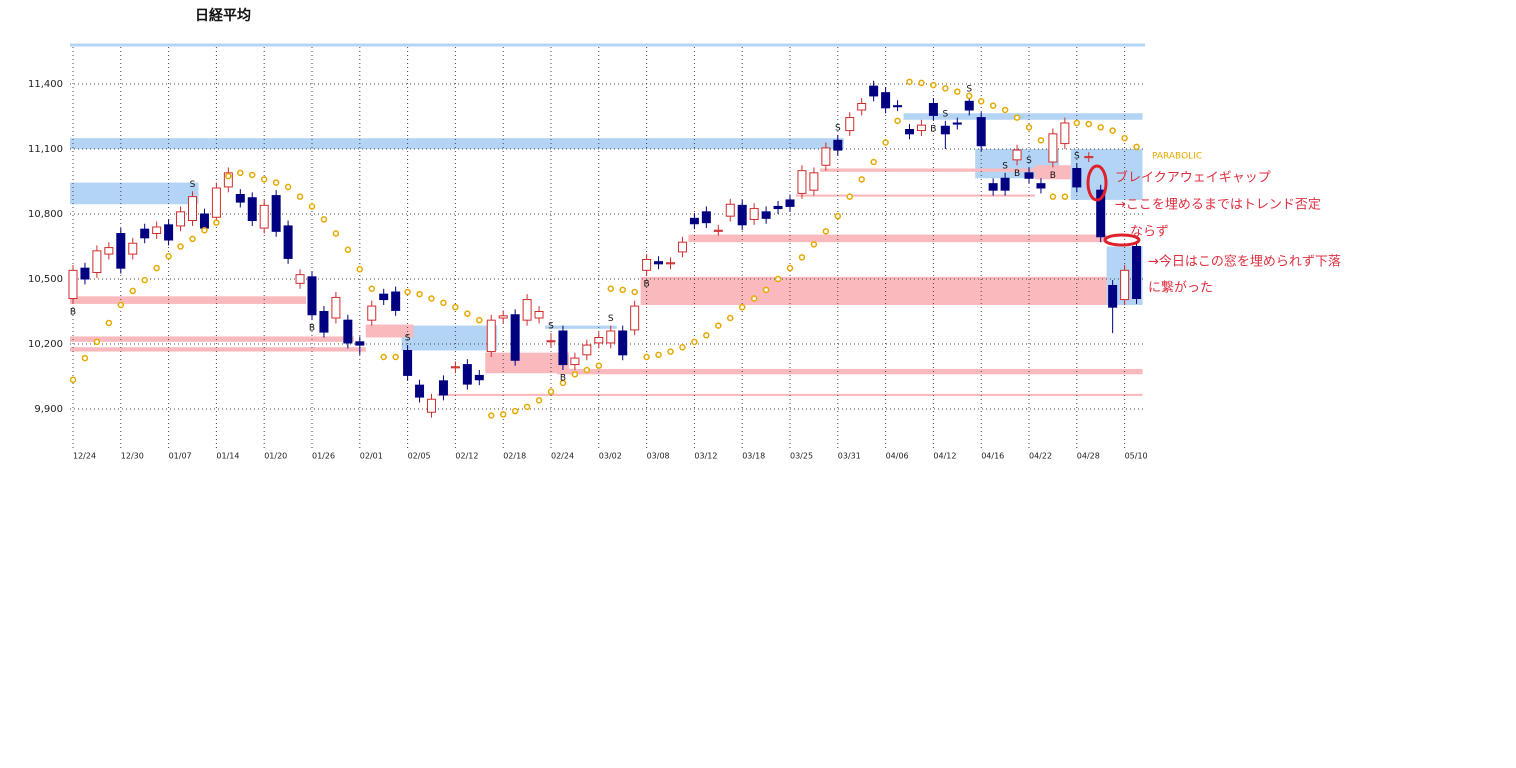 The height and width of the screenshot is (768, 1516). Describe the element at coordinates (1180, 288) in the screenshot. I see `annotation: に繋がった` at that location.